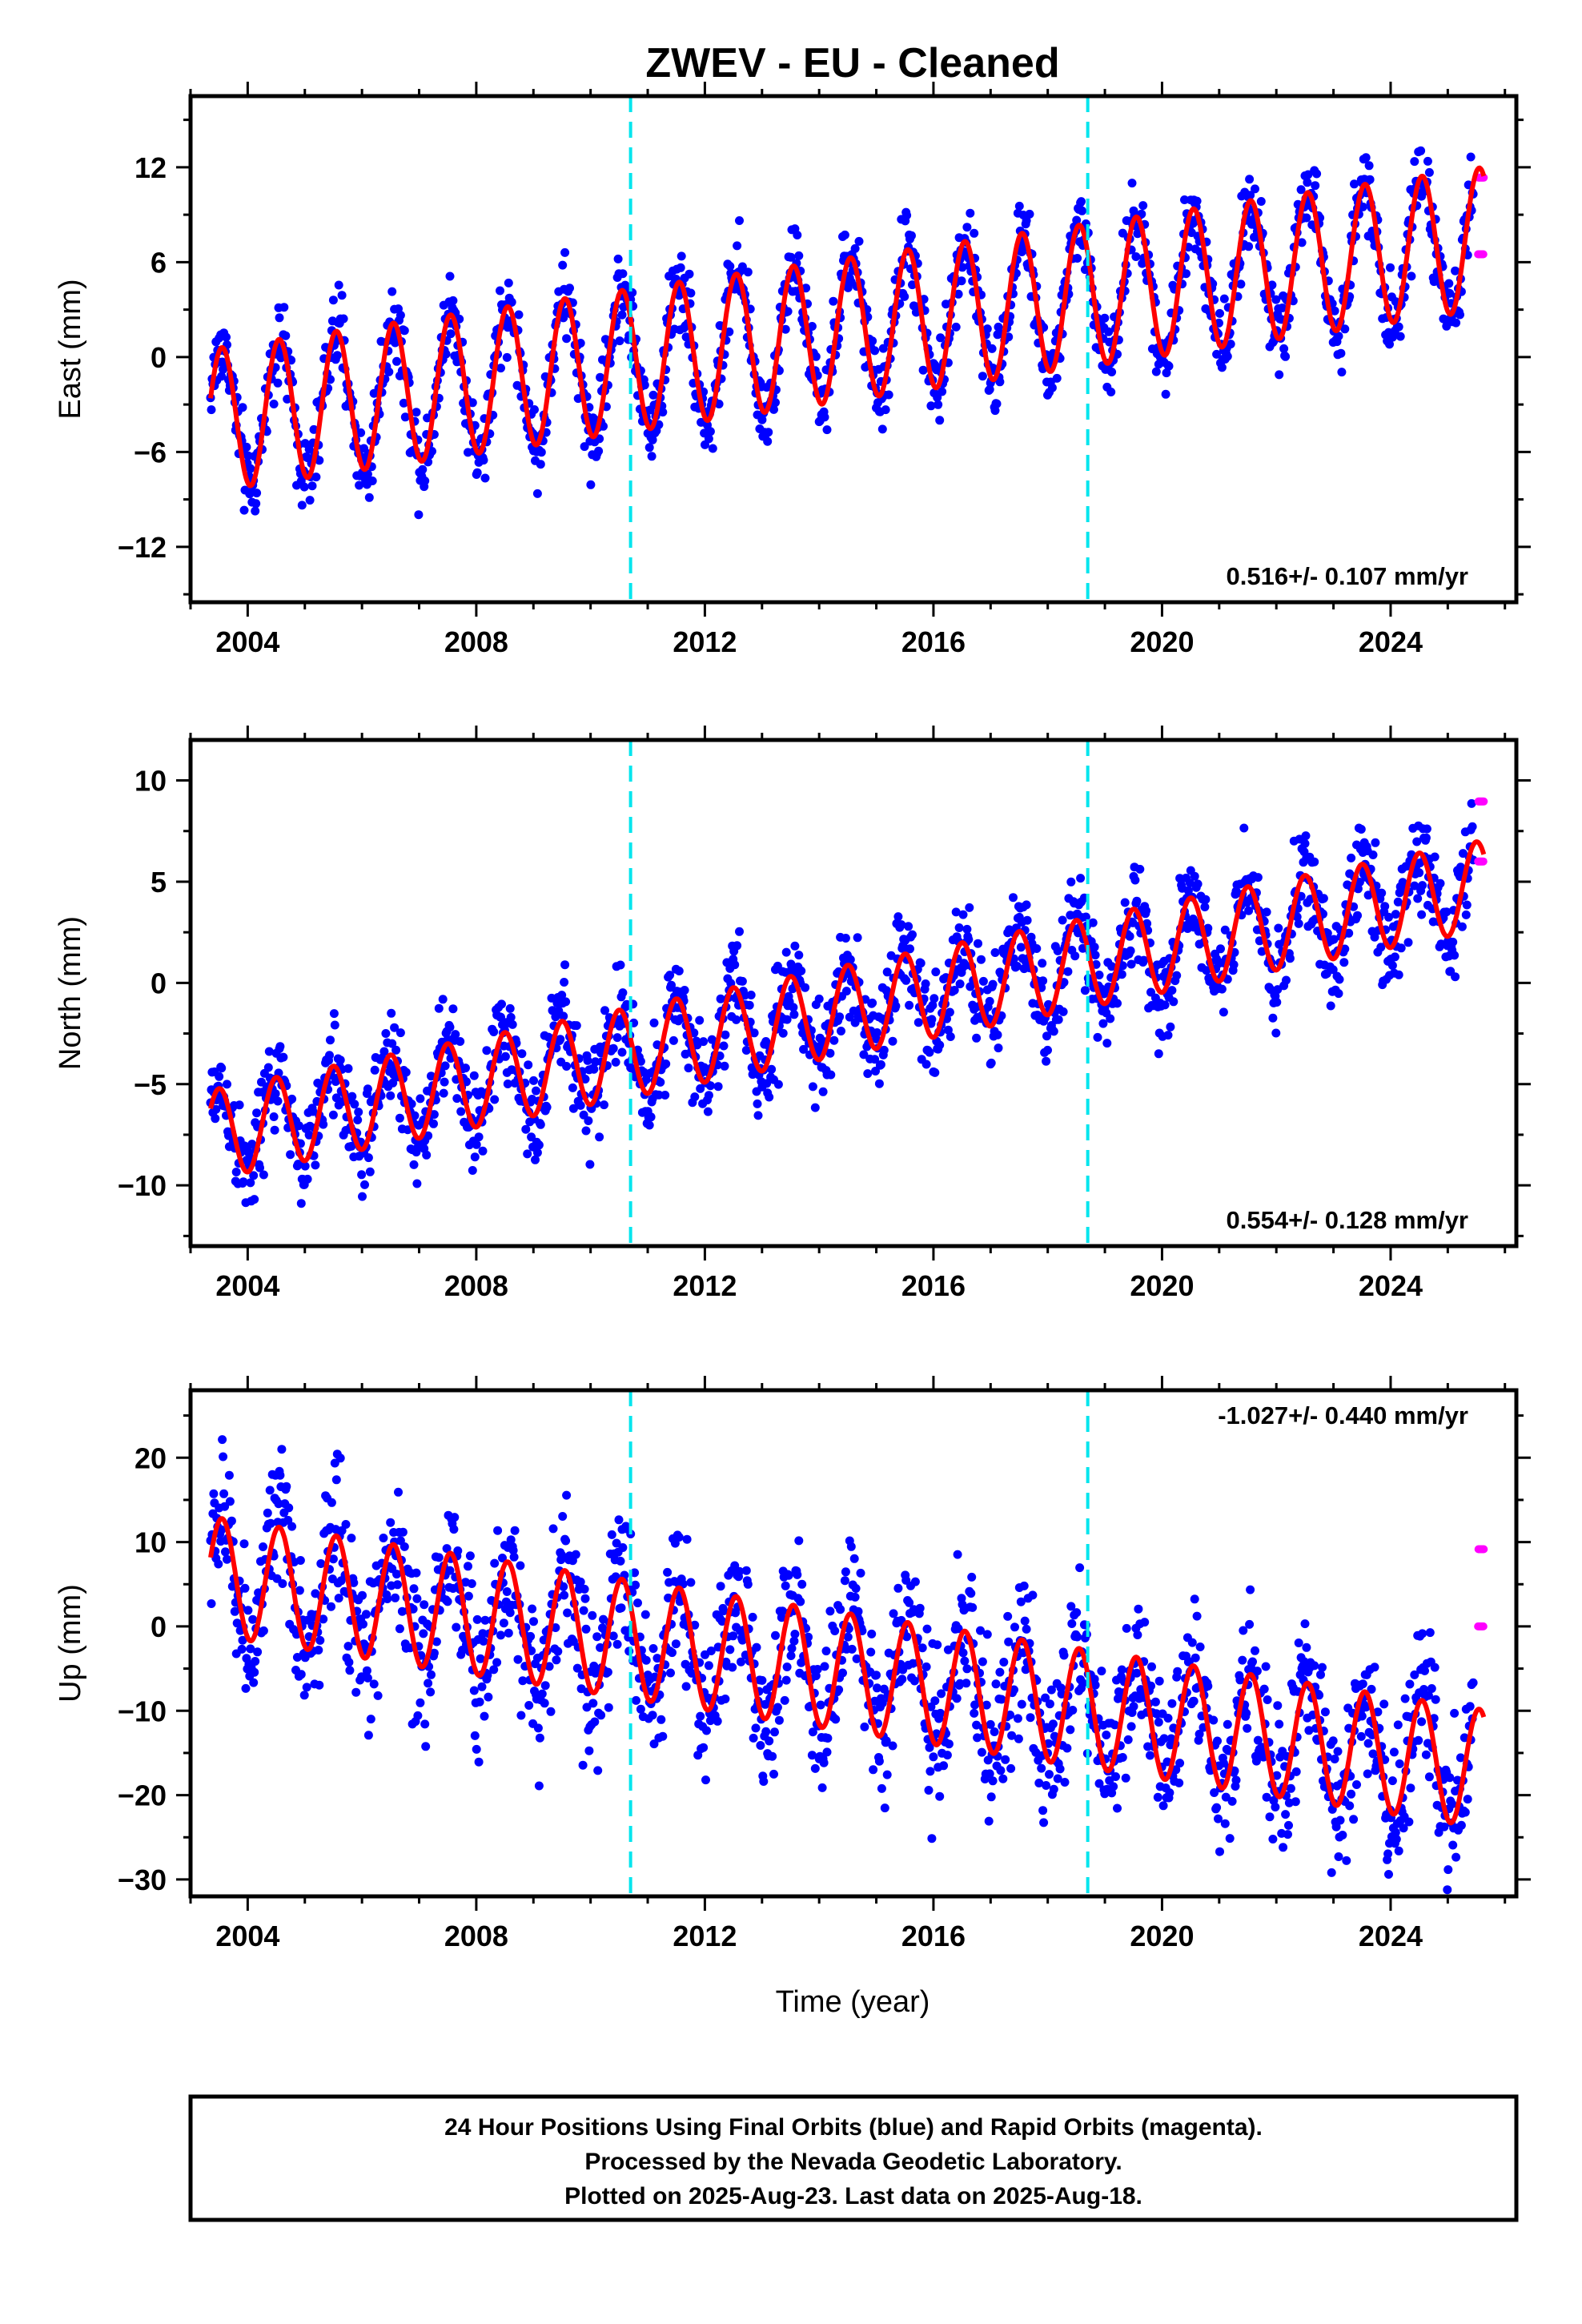 This screenshot has width=1582, height=2324. Describe the element at coordinates (70, 993) in the screenshot. I see `north-y-axis-label: North (mm)` at that location.